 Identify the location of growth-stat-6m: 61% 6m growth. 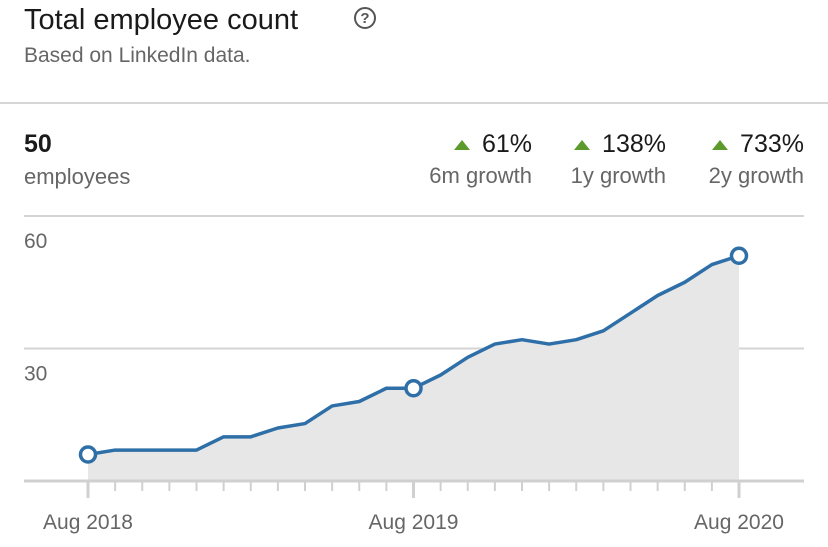
(480, 159).